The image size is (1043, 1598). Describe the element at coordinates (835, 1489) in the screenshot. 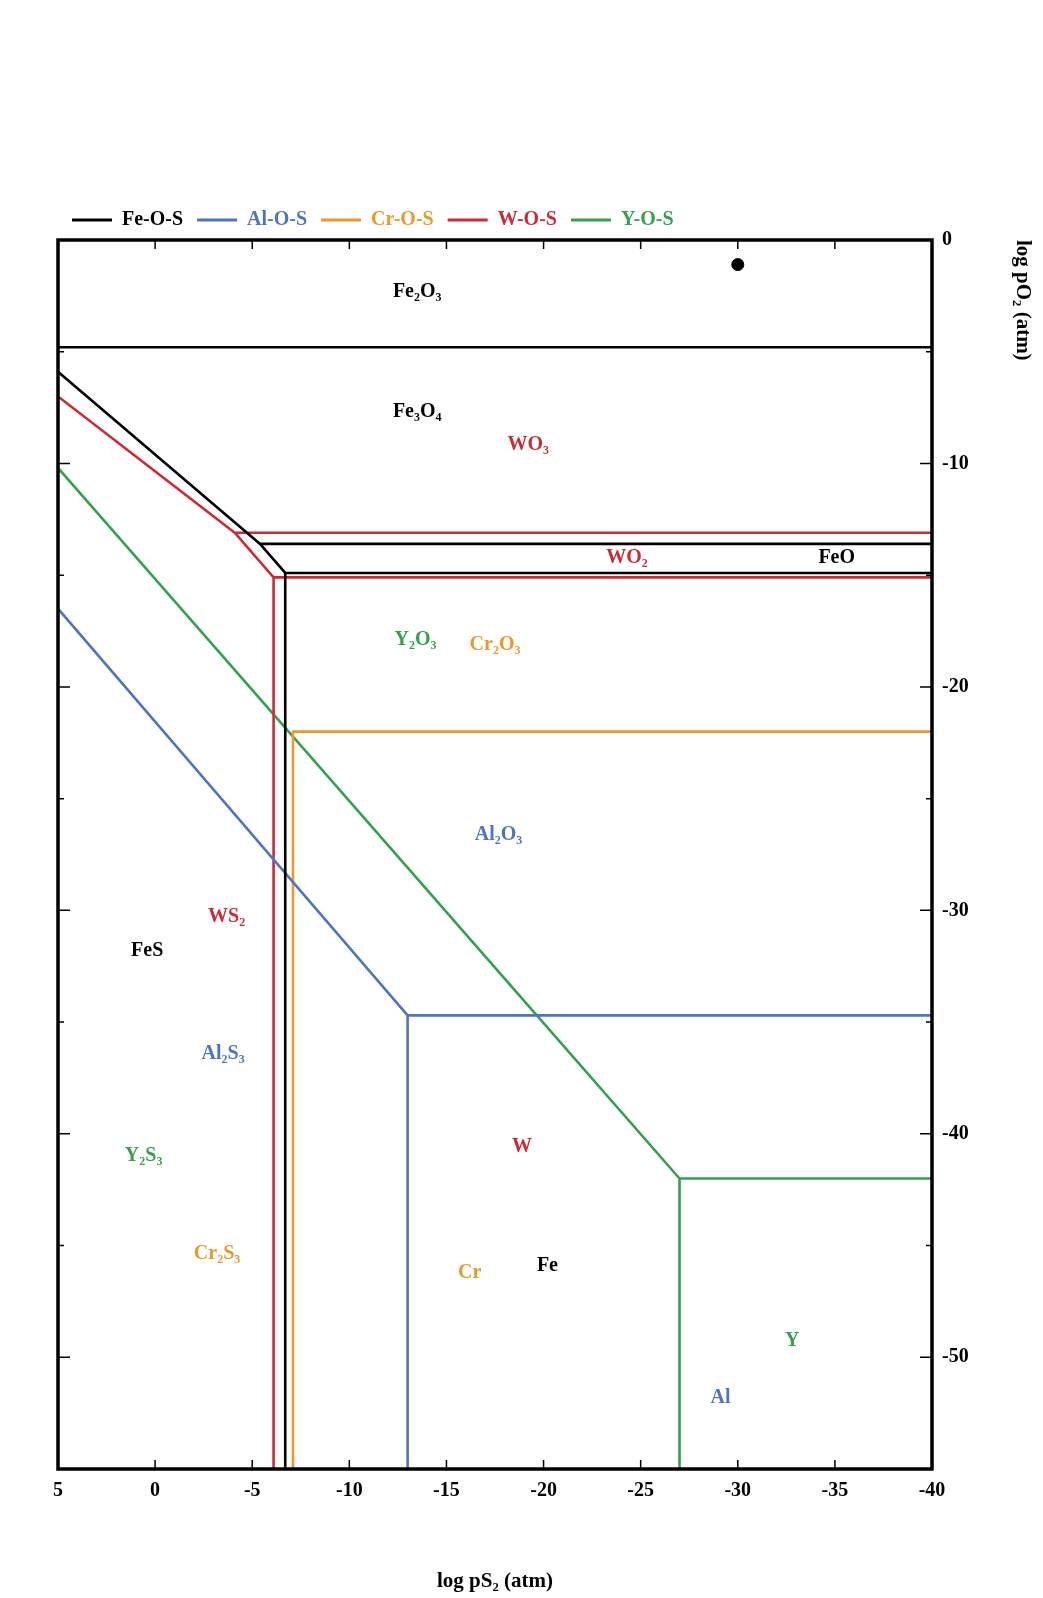

I see `x-tick-label: -35` at that location.